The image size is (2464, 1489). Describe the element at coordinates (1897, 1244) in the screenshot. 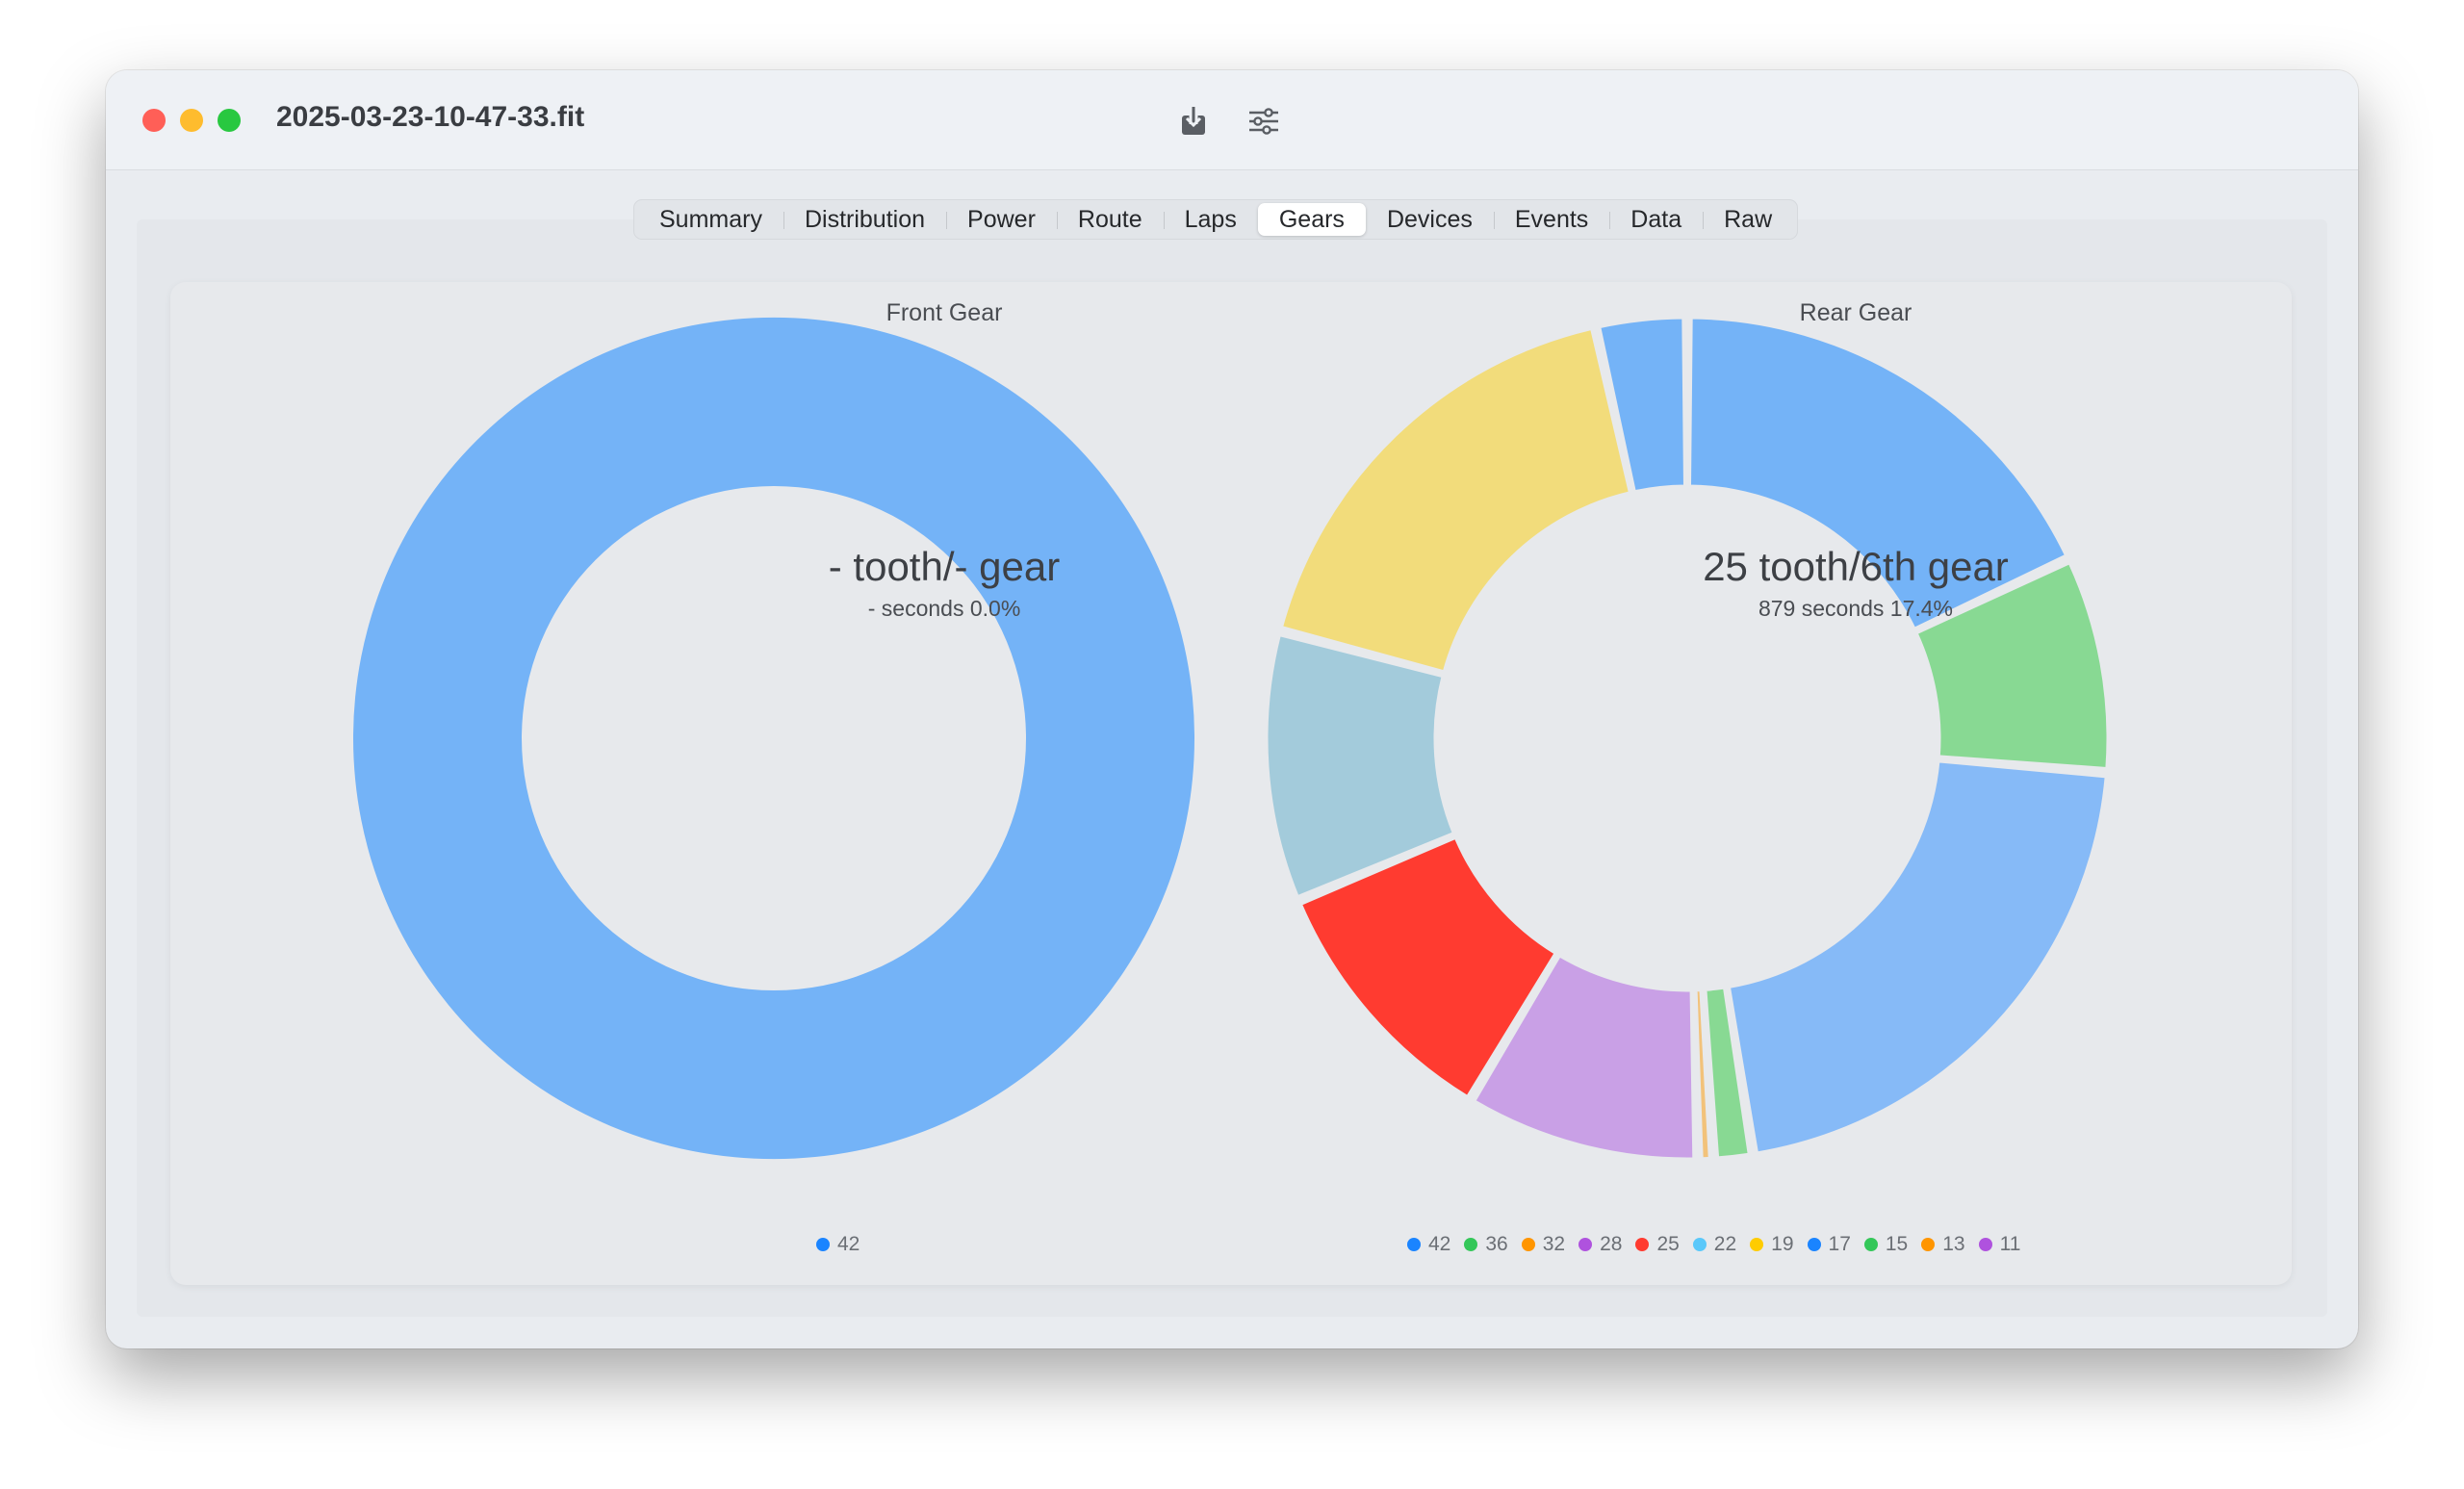

I see `legend-label: 15` at that location.